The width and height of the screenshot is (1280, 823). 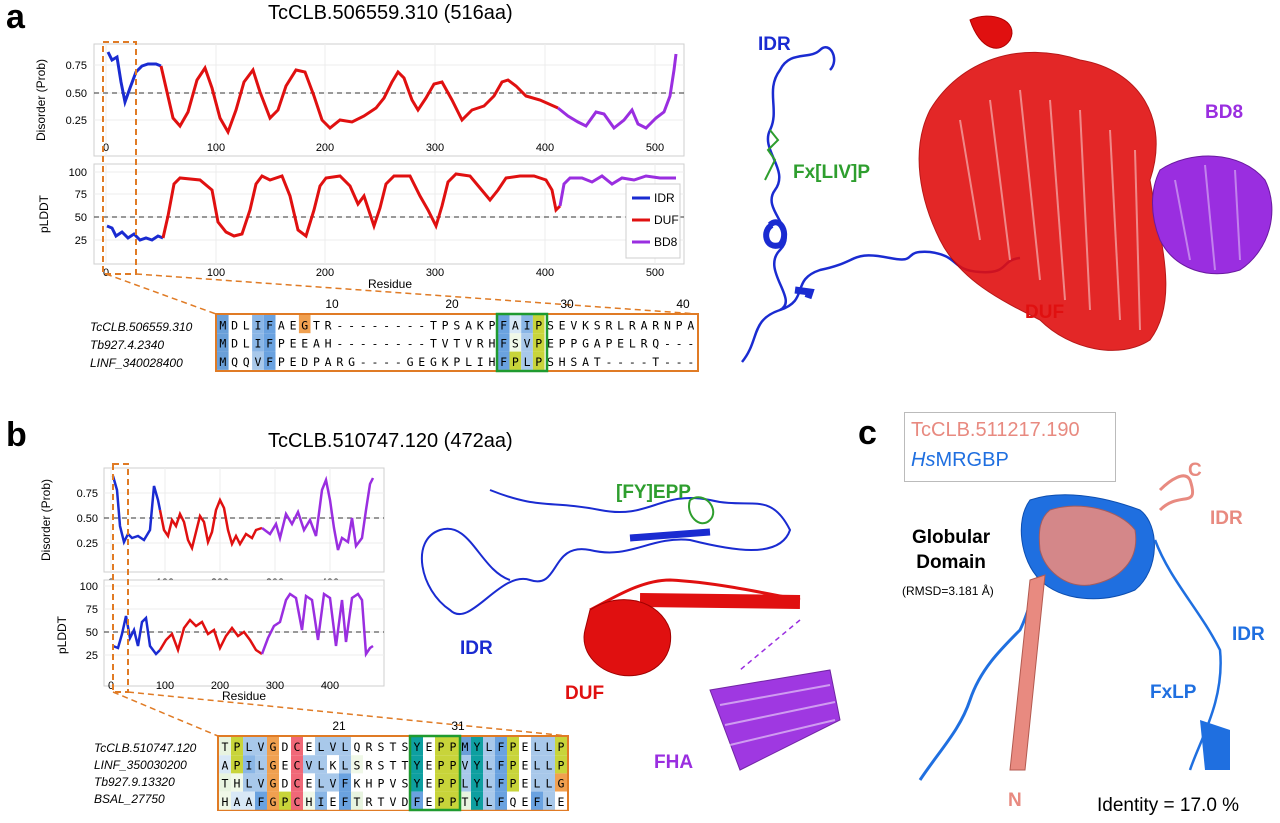 I want to click on plddt-ytick-b-3: 25, so click(x=92, y=656).